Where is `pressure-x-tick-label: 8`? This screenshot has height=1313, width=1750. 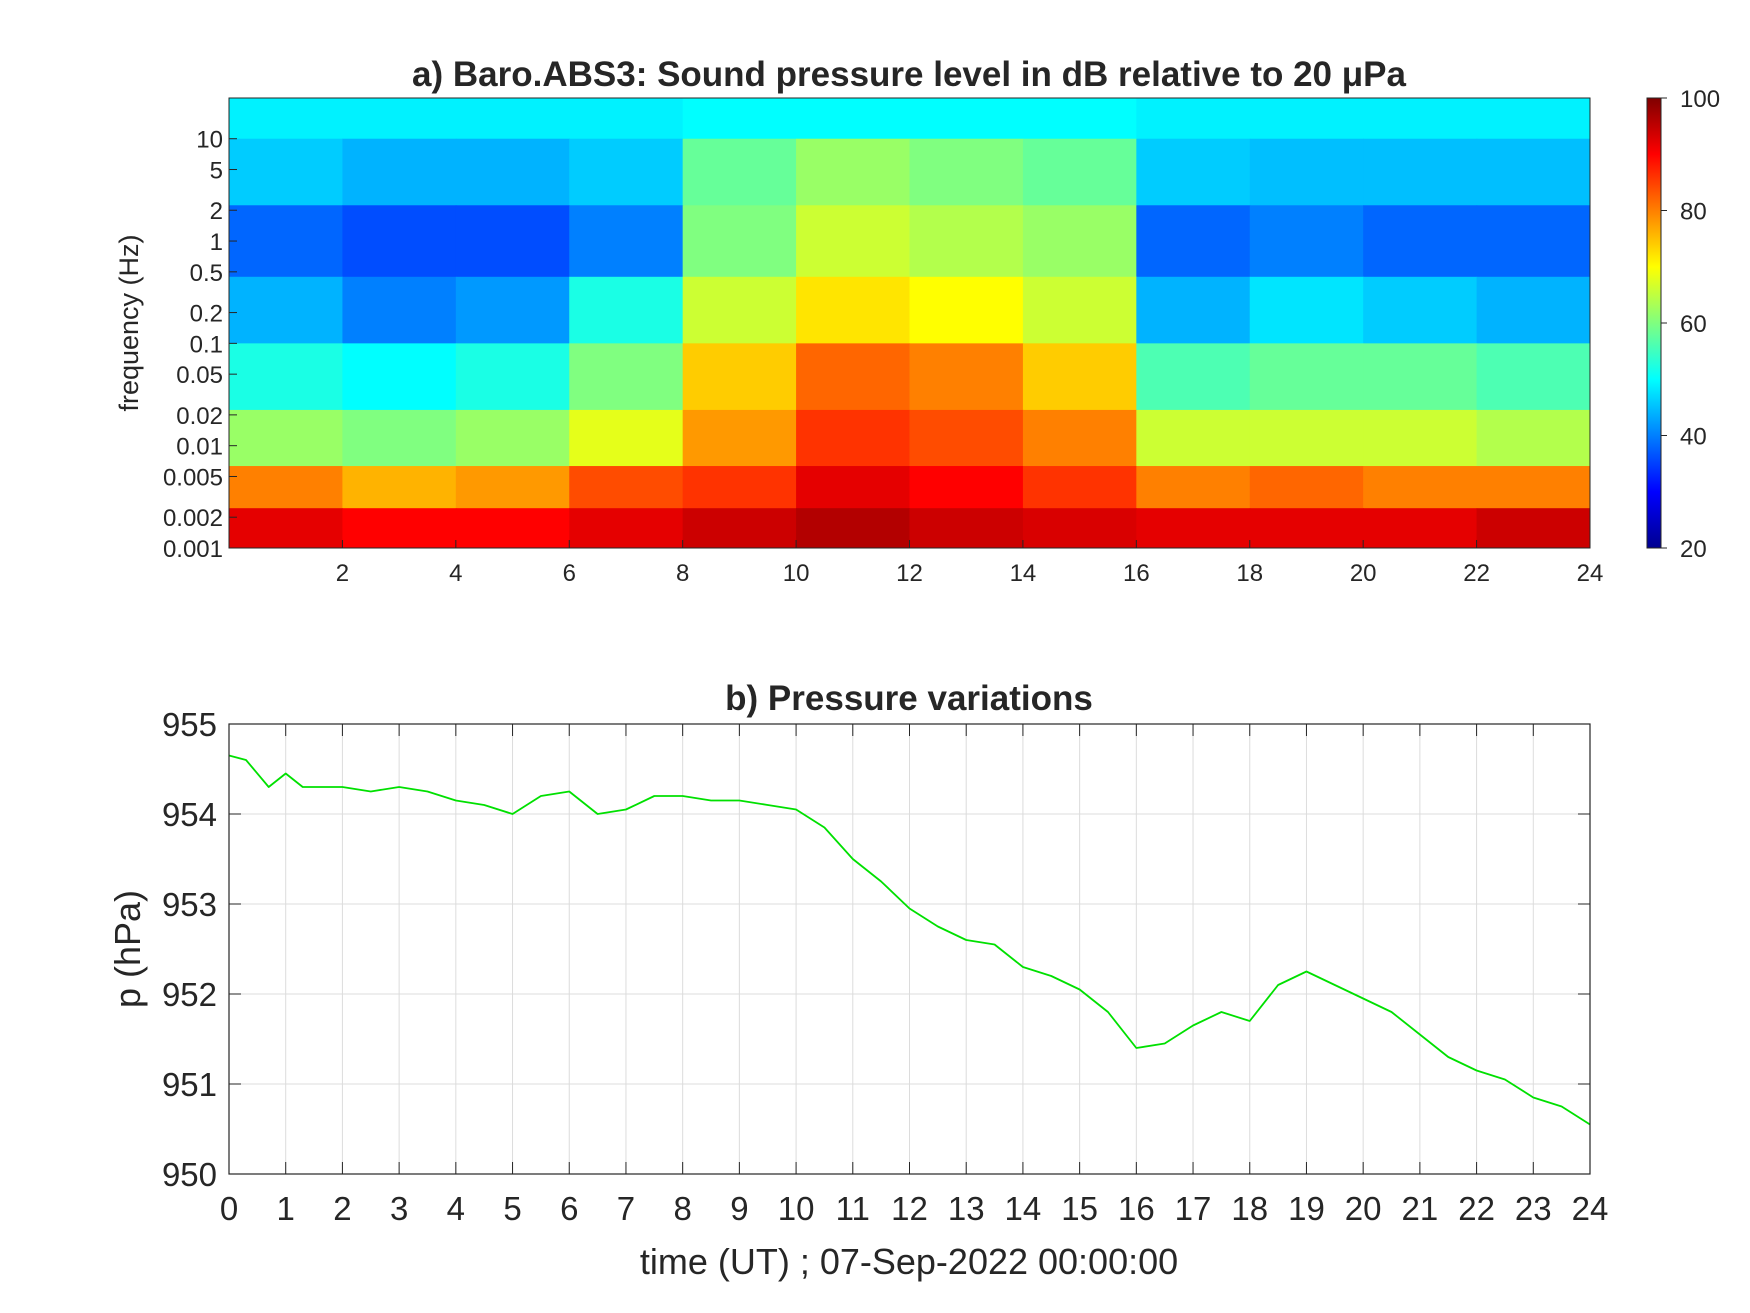
pressure-x-tick-label: 8 is located at coordinates (682, 1208).